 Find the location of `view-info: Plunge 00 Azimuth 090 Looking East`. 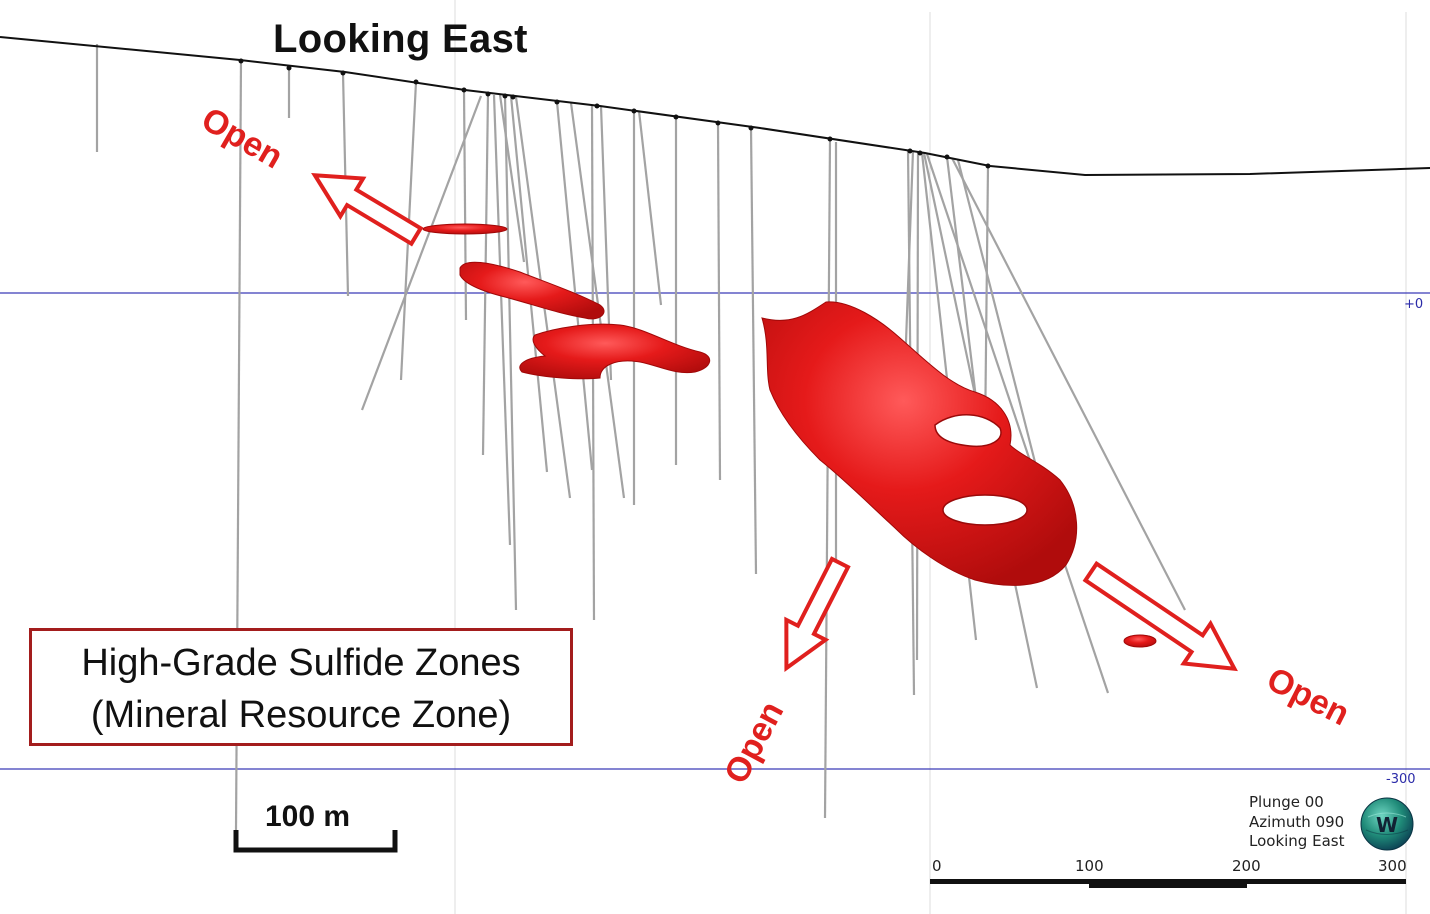

view-info: Plunge 00 Azimuth 090 Looking East is located at coordinates (1296, 822).